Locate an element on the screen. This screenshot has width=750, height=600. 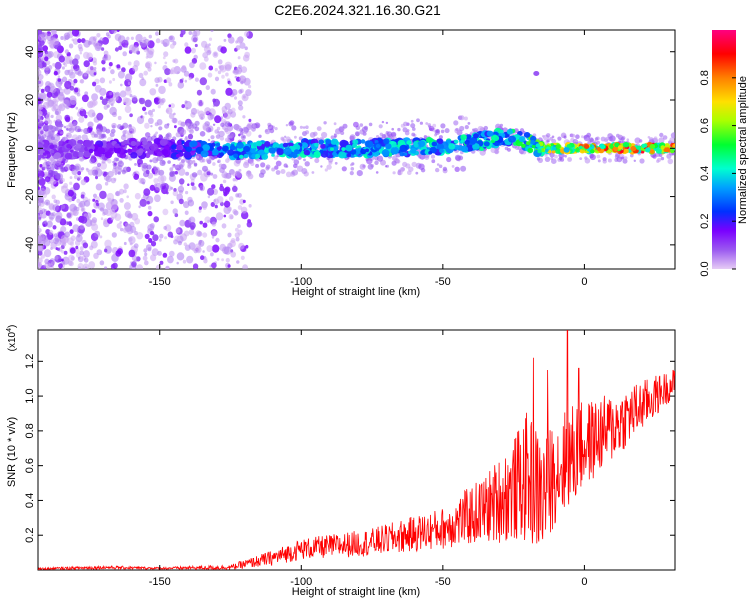
snr-scale-label: (x104) is located at coordinates (12, 338).